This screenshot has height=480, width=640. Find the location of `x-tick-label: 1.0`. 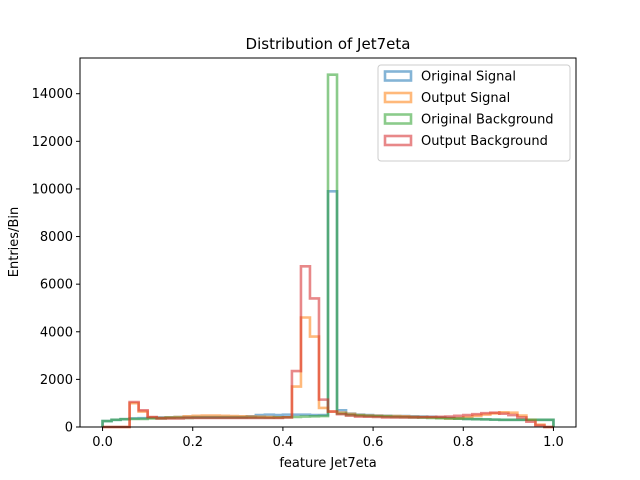

x-tick-label: 1.0 is located at coordinates (553, 442).